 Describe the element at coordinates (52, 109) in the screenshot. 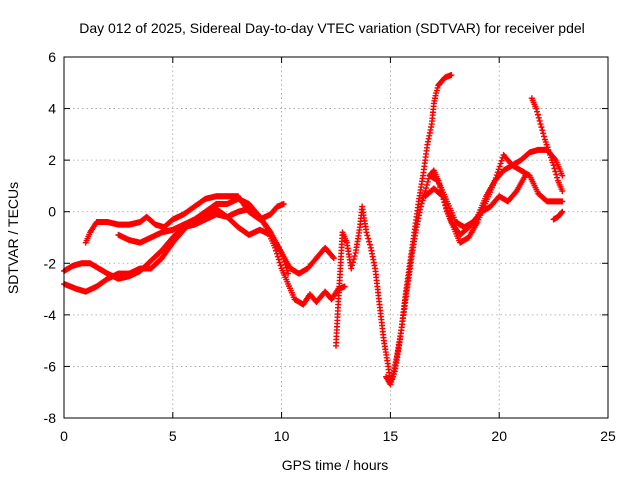

I see `y-tick-label: 4` at that location.